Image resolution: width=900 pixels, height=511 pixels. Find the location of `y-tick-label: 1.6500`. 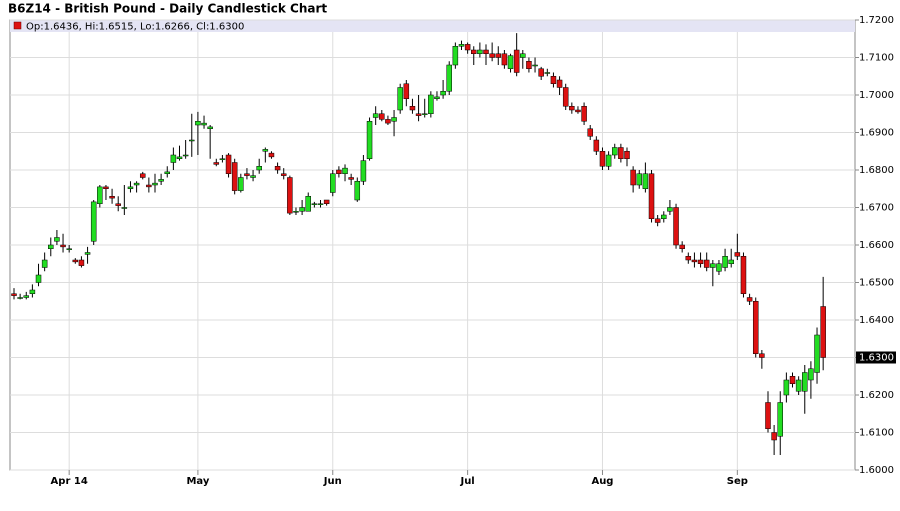

y-tick-label: 1.6500 is located at coordinates (876, 283).